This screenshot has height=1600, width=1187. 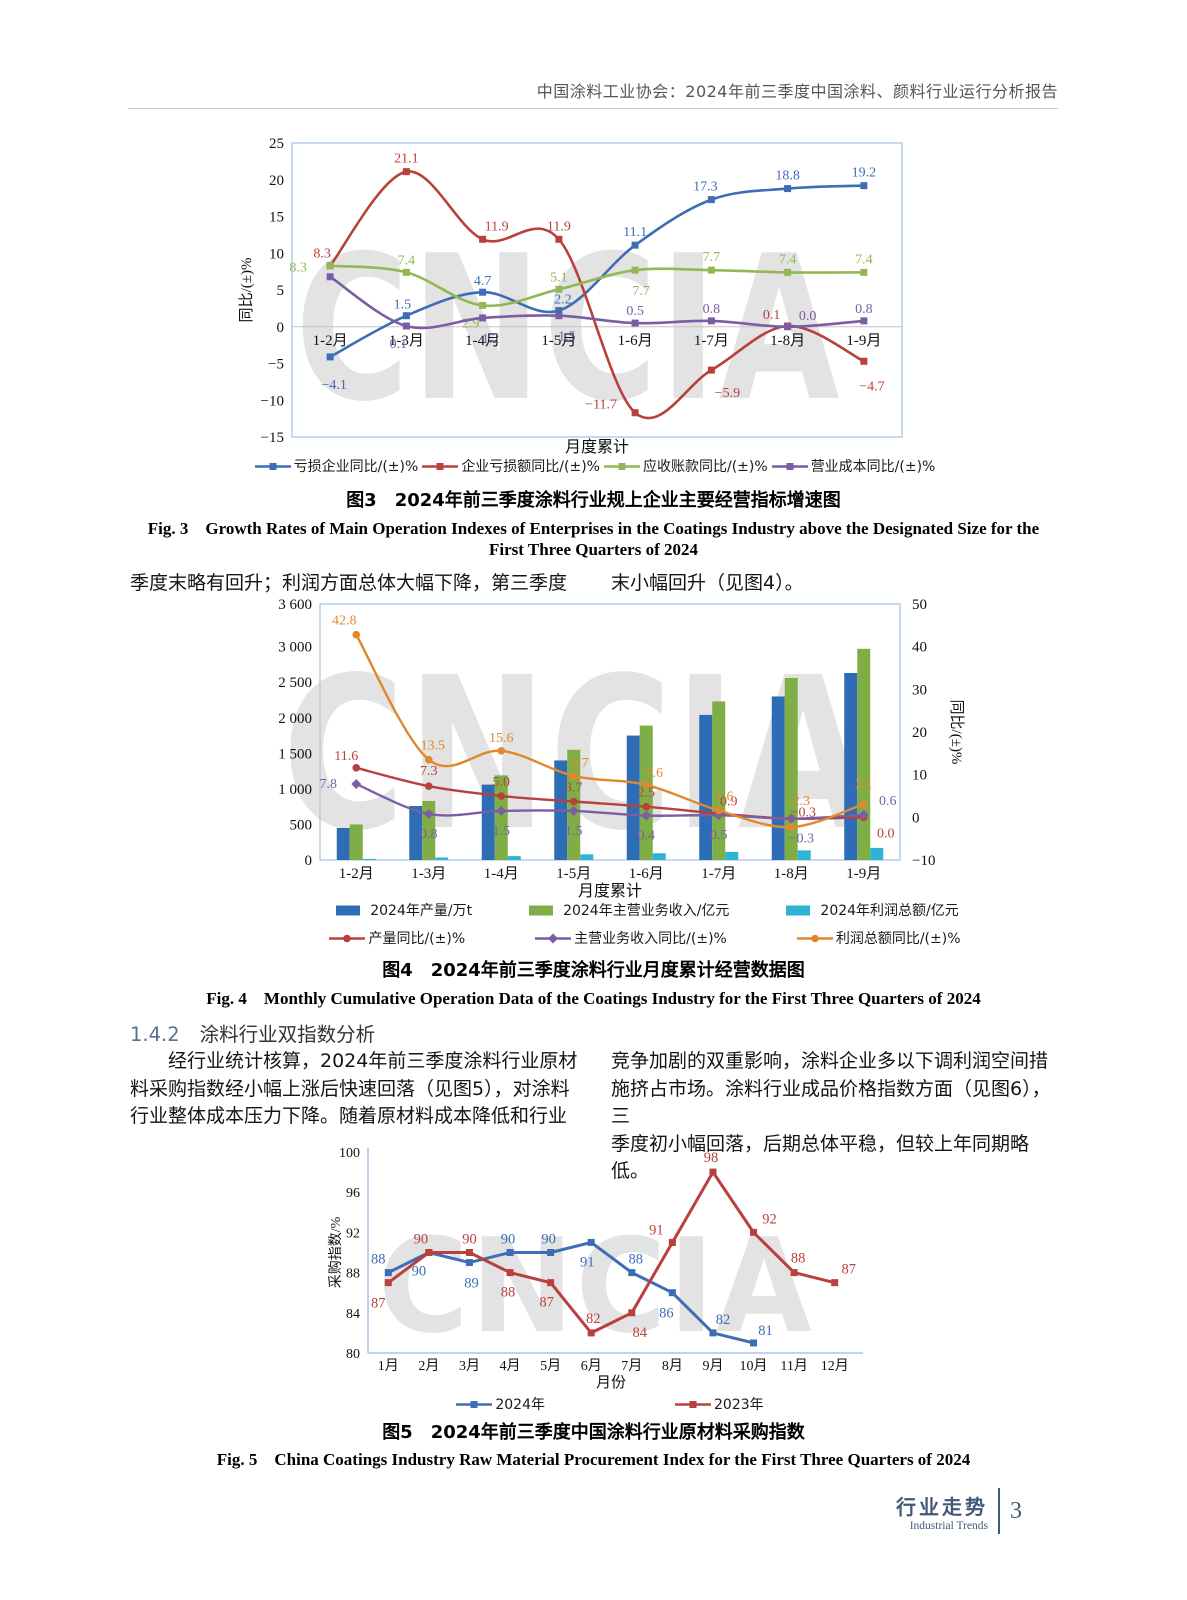 I want to click on svg-text: 0.5, so click(x=635, y=311).